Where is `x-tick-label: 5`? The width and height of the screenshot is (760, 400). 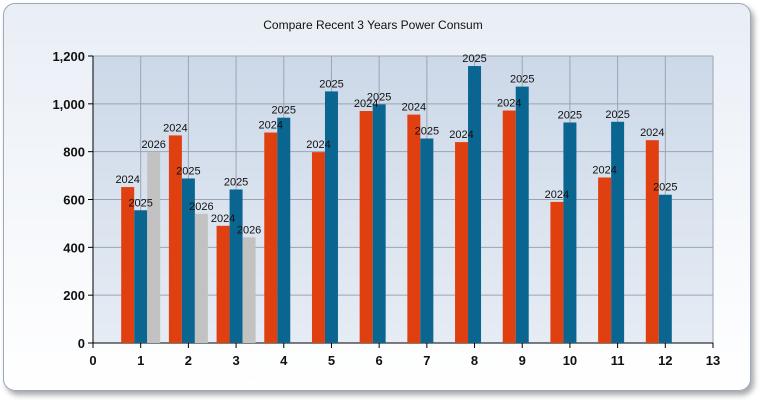 x-tick-label: 5 is located at coordinates (331, 360).